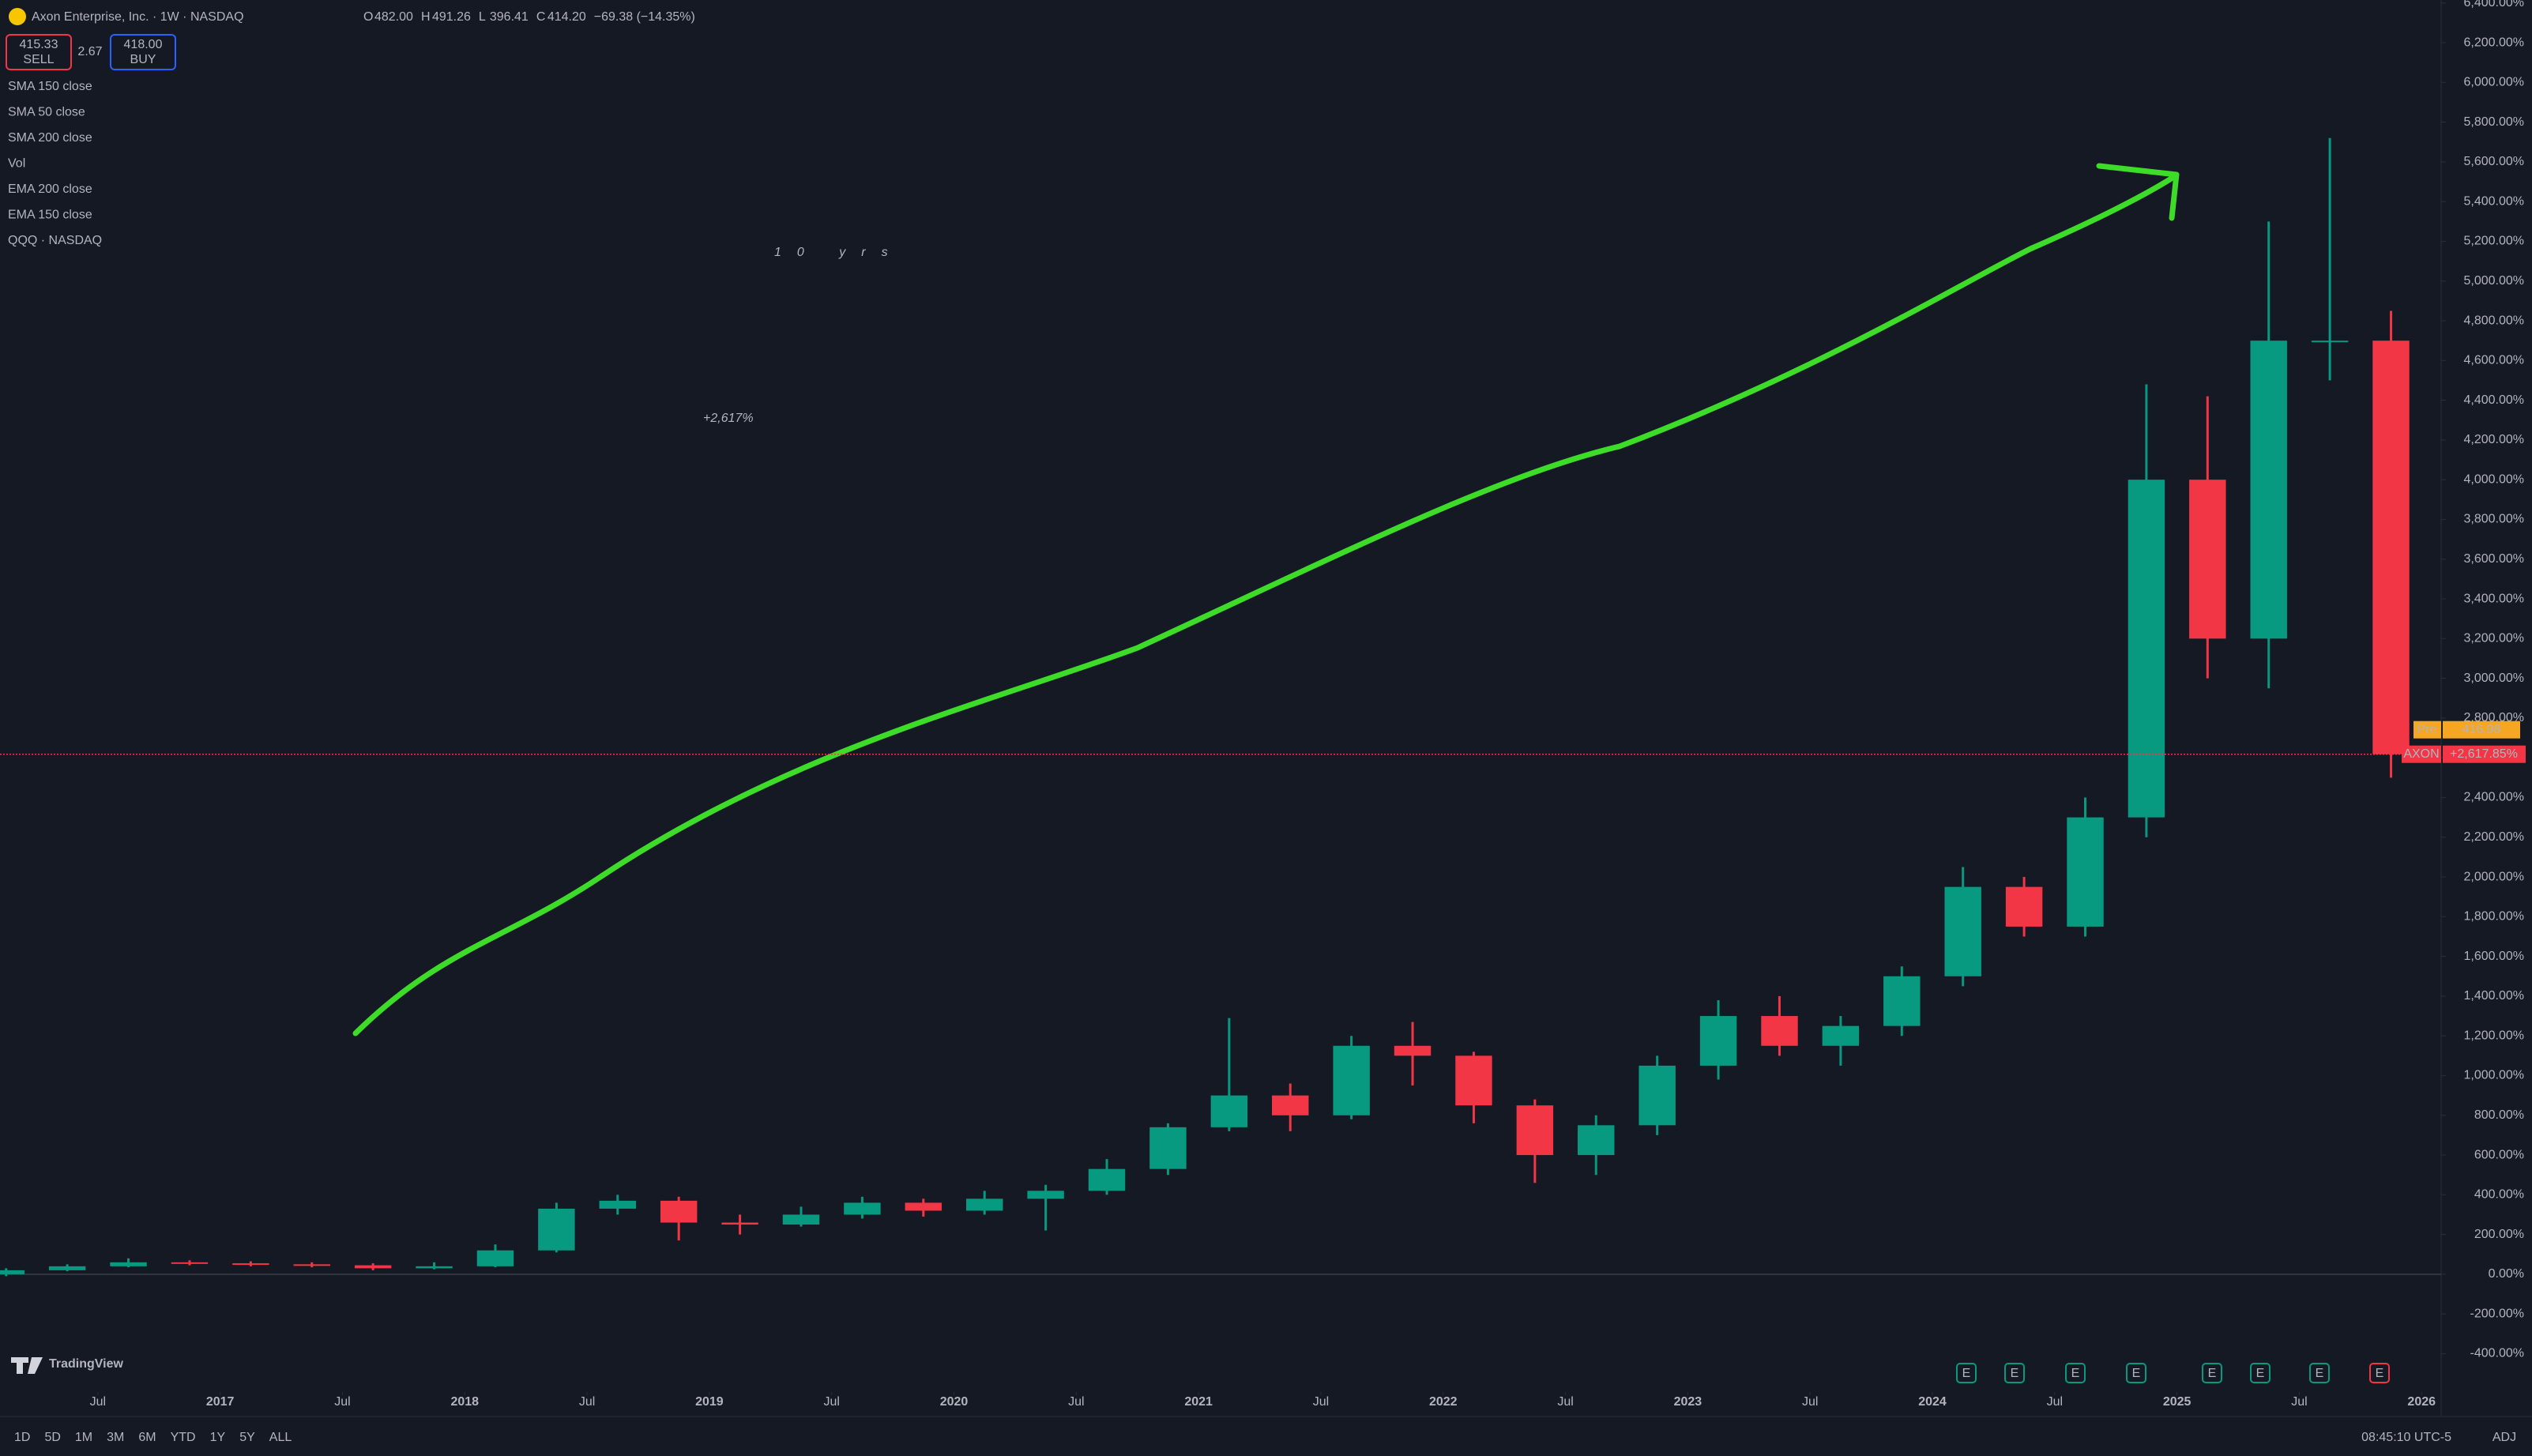 This screenshot has width=2532, height=1456. Describe the element at coordinates (247, 1437) in the screenshot. I see `range-button: 5Y` at that location.